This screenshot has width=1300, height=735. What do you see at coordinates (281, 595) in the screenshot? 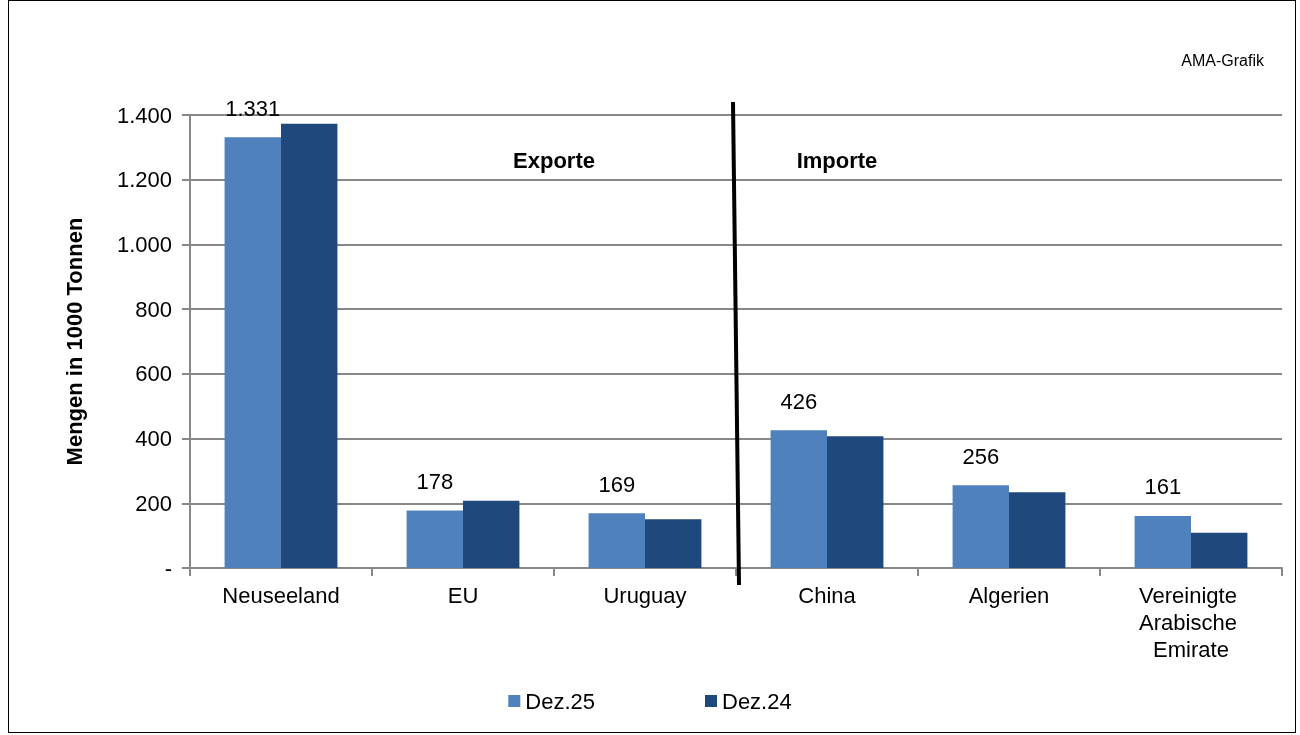
I see `x-tick-label: Neuseeland` at bounding box center [281, 595].